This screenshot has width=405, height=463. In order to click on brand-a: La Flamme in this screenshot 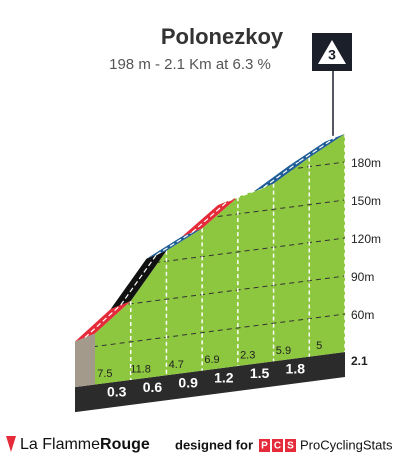, I will do `click(60, 444)`.